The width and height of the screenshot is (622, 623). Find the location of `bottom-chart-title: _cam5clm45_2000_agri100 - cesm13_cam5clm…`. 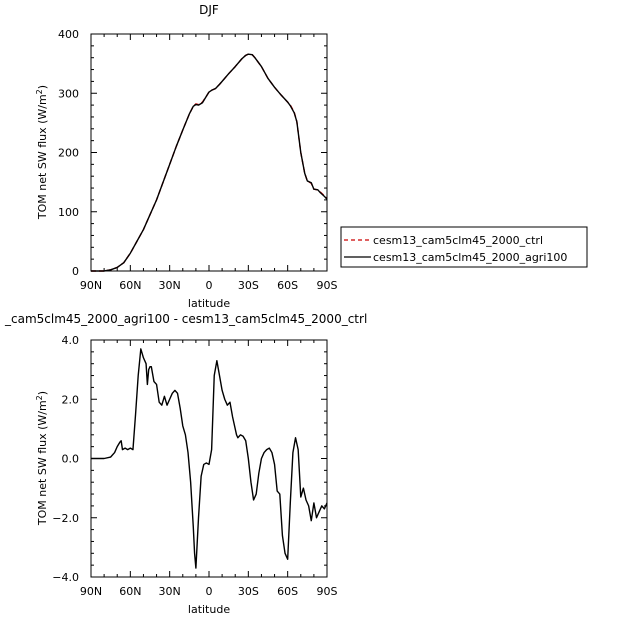

bottom-chart-title: _cam5clm45_2000_agri100 - cesm13_cam5clm… is located at coordinates (185, 319).